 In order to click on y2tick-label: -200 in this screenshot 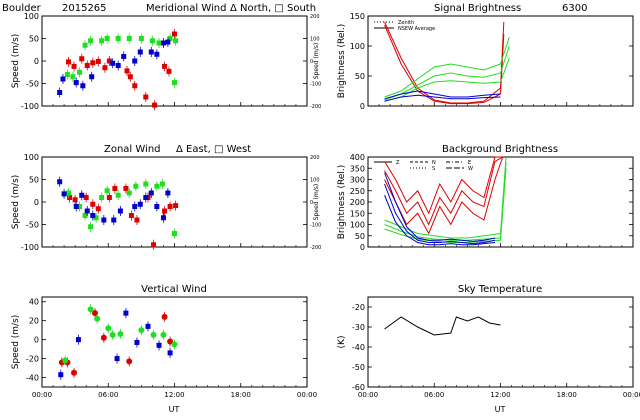, I will do `click(315, 248)`.